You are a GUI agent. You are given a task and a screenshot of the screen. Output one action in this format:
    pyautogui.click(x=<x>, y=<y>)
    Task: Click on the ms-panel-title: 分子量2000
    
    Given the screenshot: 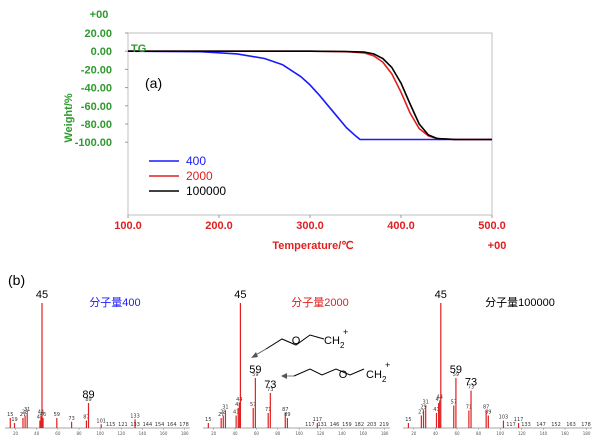 What is the action you would take?
    pyautogui.click(x=319, y=302)
    